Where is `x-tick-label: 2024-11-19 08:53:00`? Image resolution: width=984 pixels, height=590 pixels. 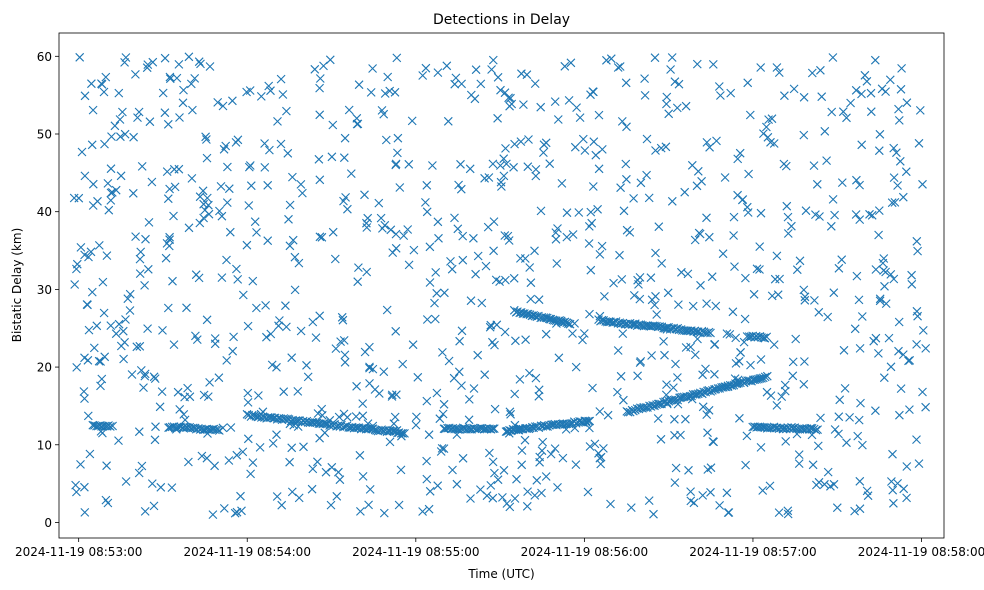
x-tick-label: 2024-11-19 08:53:00 is located at coordinates (78, 552).